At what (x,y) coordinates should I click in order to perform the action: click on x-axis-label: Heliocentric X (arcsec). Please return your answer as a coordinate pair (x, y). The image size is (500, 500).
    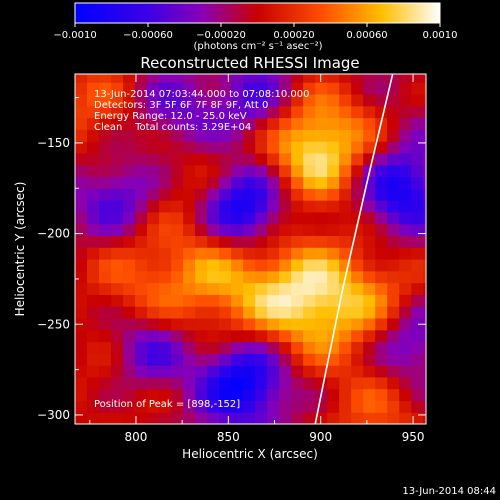
    Looking at the image, I should click on (250, 454).